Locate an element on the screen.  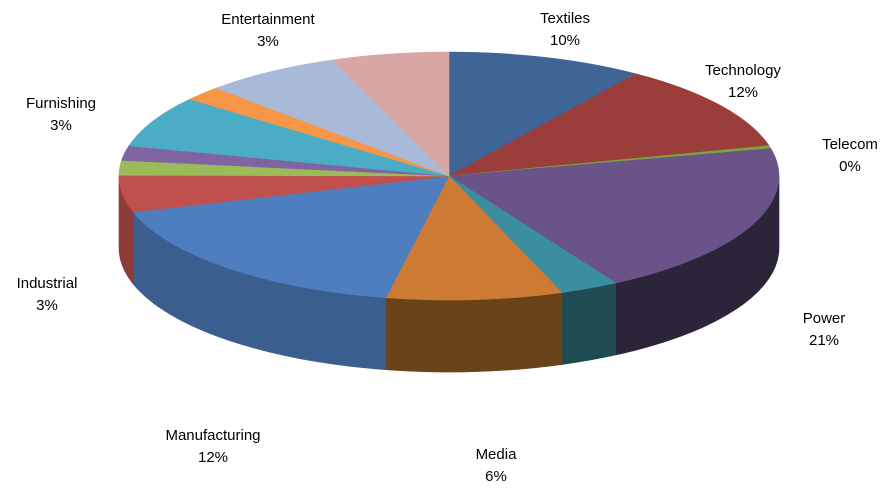
label-entertainment: Entertainment 3% is located at coordinates (268, 31).